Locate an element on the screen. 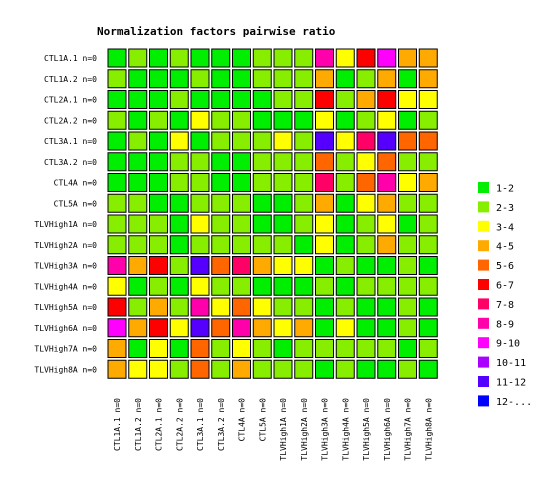 This screenshot has width=556, height=480. column-label: CTL1A.2 n=0 is located at coordinates (138, 424).